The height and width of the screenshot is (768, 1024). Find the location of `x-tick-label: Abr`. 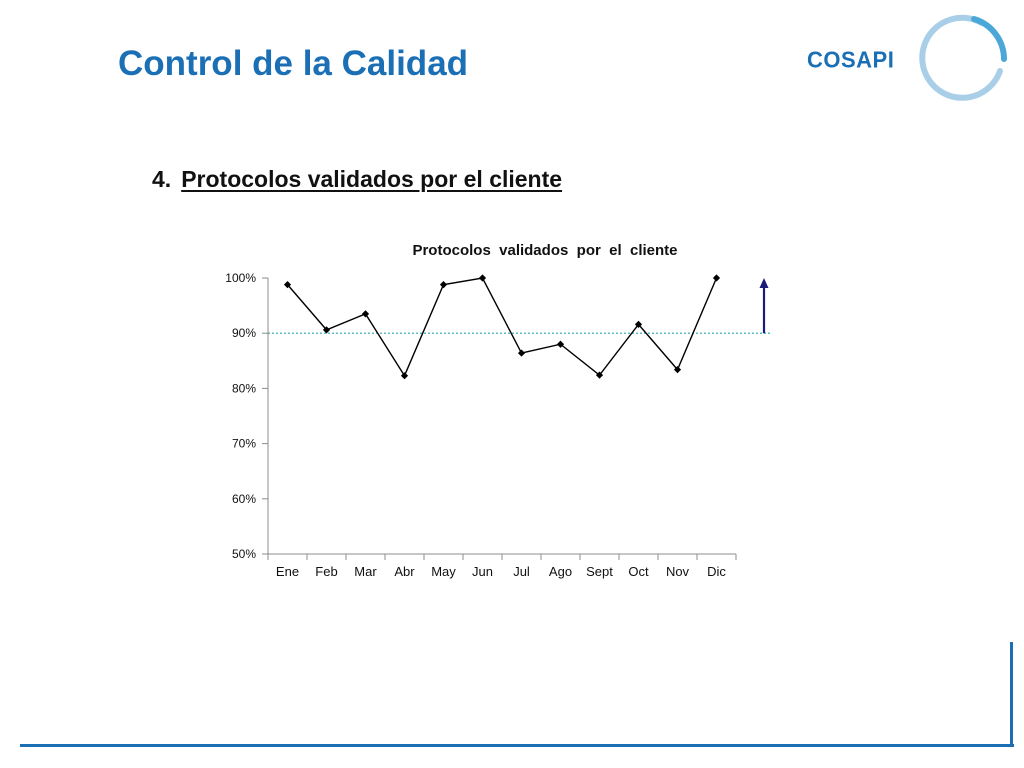

x-tick-label: Abr is located at coordinates (404, 571).